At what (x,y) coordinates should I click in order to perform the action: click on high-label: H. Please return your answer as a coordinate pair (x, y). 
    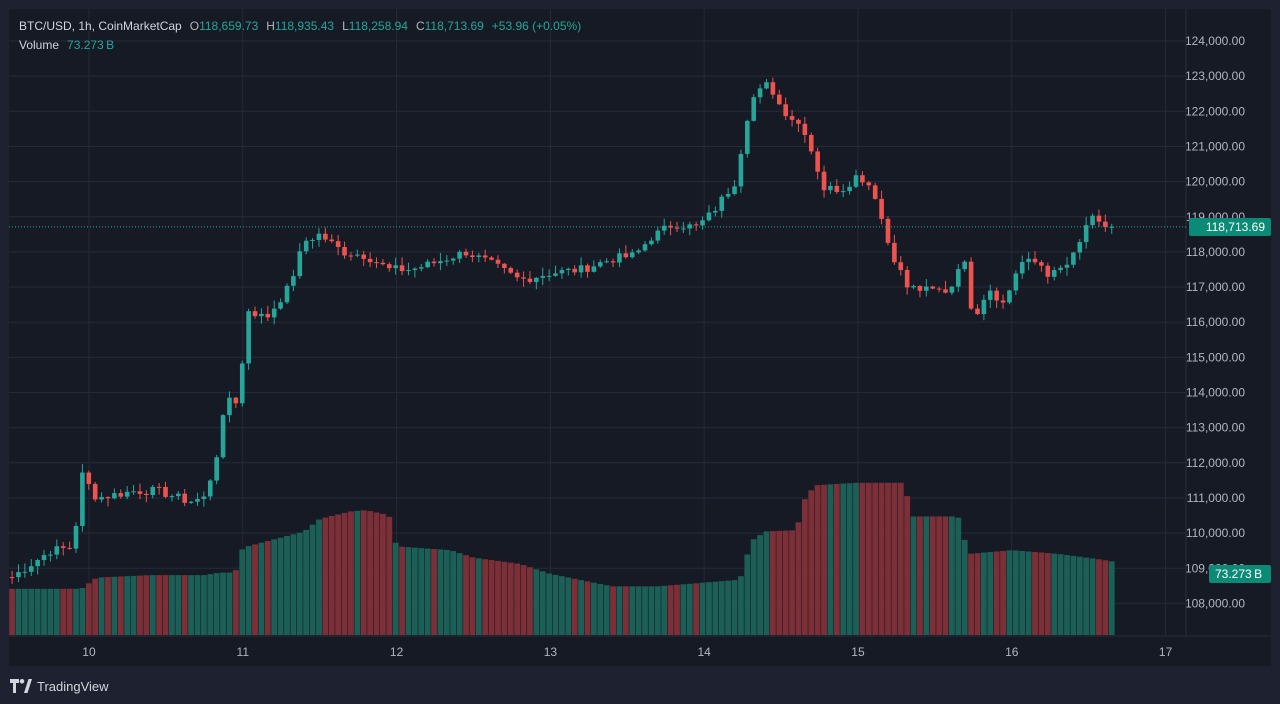
    Looking at the image, I should click on (270, 26).